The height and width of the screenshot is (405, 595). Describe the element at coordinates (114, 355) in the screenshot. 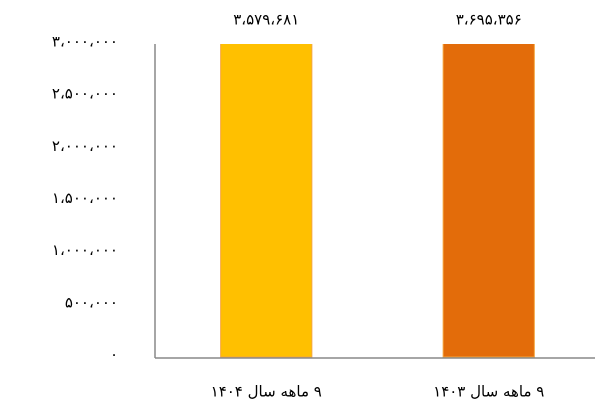

I see `y-tick-label: ۰` at that location.